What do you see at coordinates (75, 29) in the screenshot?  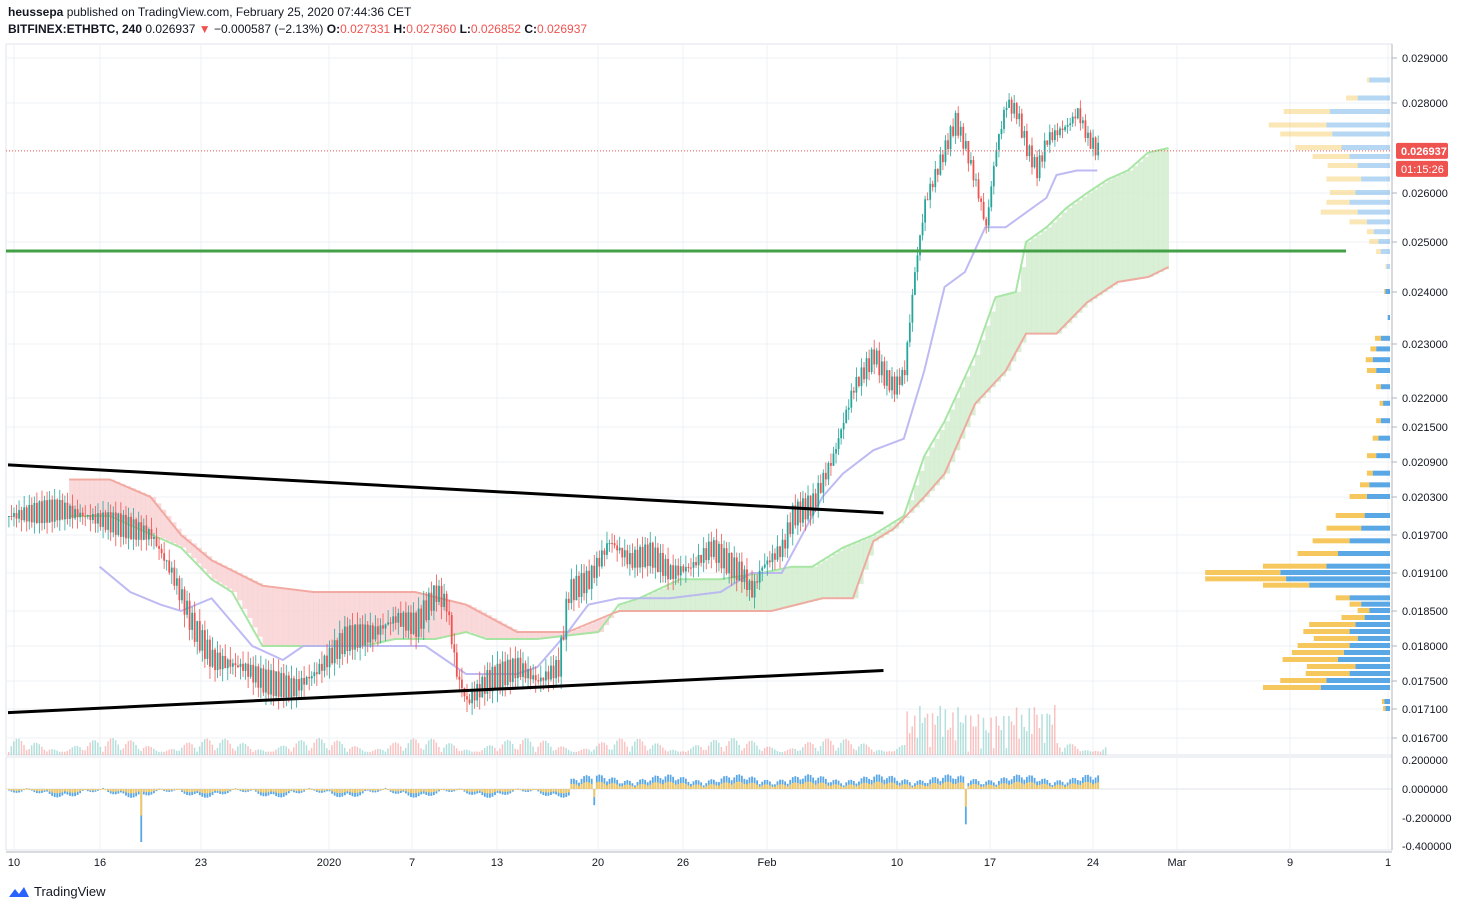 I see `symbol-label: BITFINEX:ETHBTC, 240` at bounding box center [75, 29].